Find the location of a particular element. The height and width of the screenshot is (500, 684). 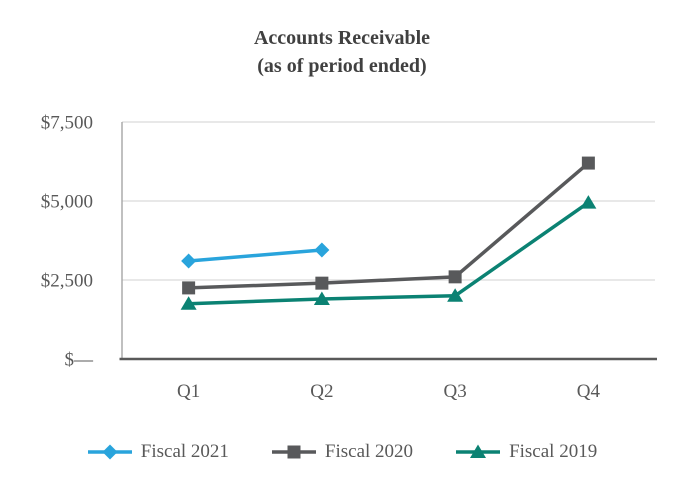

legend-item-fiscal-2019: Fiscal 2019 is located at coordinates (526, 452).